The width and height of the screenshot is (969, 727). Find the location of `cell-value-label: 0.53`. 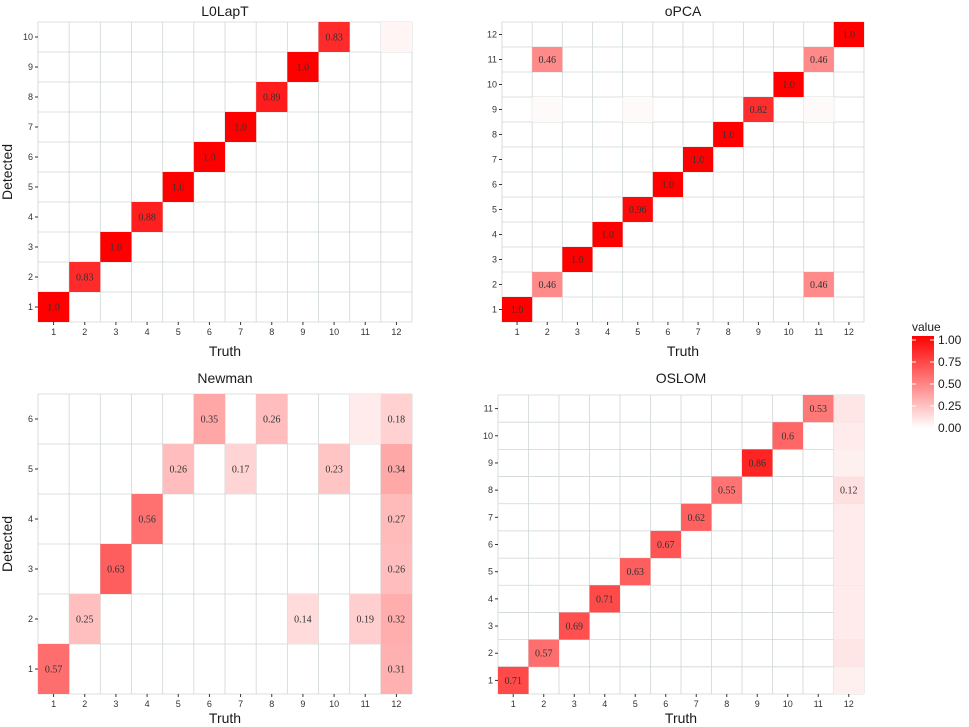

cell-value-label: 0.53 is located at coordinates (819, 409).